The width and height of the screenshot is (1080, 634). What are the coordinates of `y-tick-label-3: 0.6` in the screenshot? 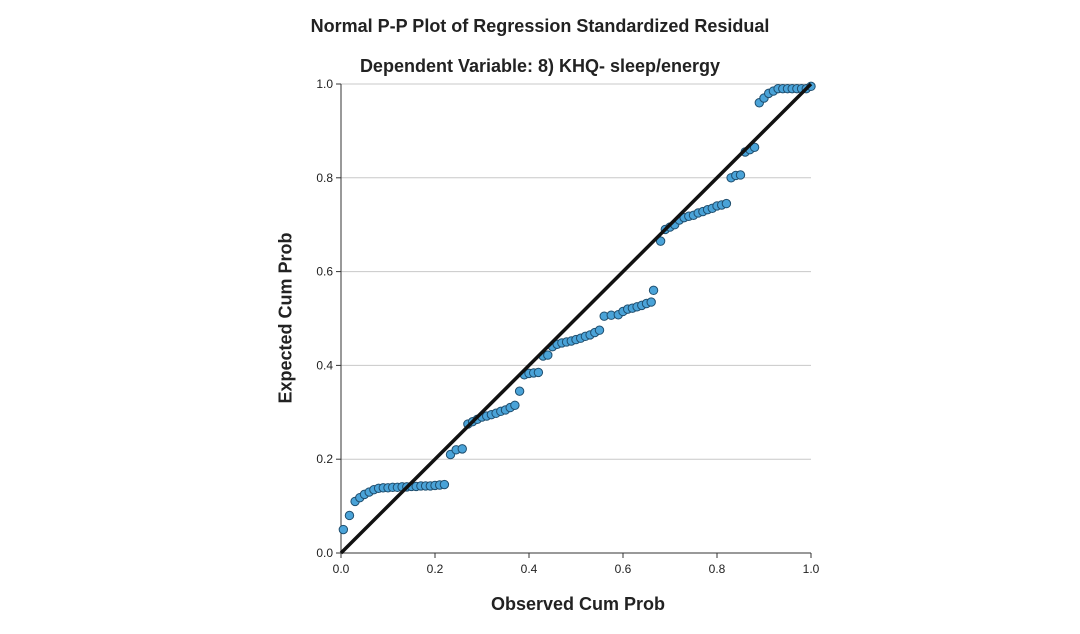 It's located at (324, 272).